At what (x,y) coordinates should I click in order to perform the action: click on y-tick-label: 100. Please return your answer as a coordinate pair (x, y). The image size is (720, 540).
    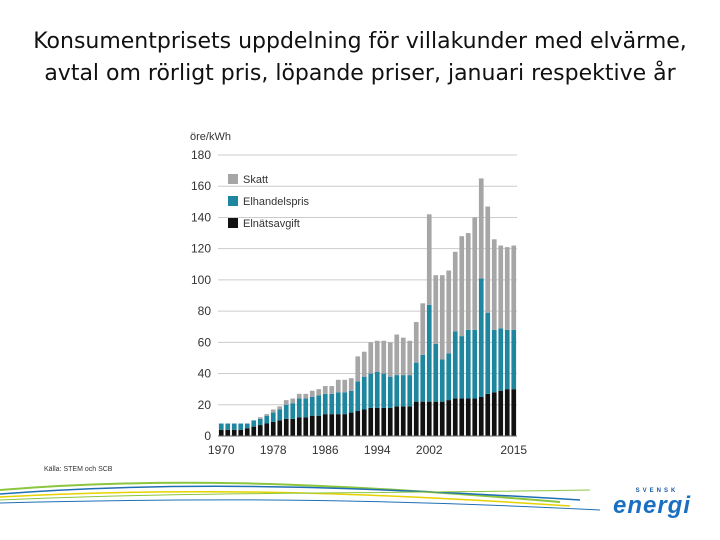
    Looking at the image, I should click on (201, 280).